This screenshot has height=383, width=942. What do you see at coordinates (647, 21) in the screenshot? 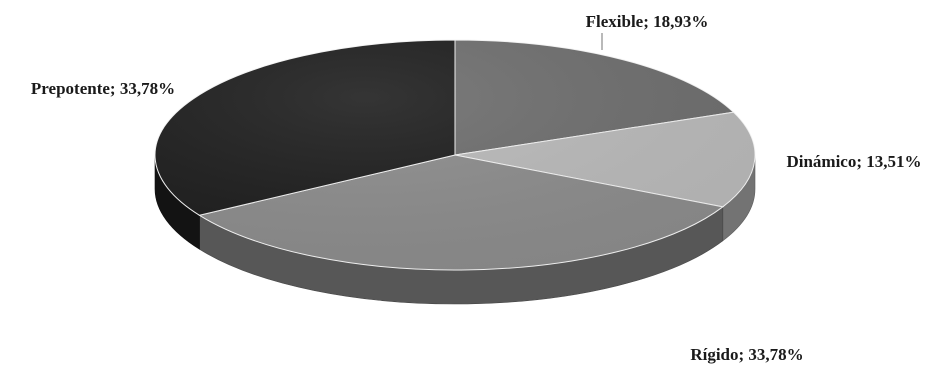
I see `slice-label-flexible: Flexible; 18,93%` at bounding box center [647, 21].